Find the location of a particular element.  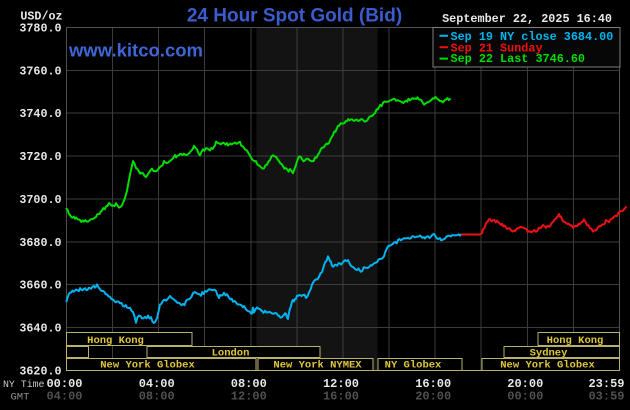

svg-text: 3660.0 is located at coordinates (40, 286).